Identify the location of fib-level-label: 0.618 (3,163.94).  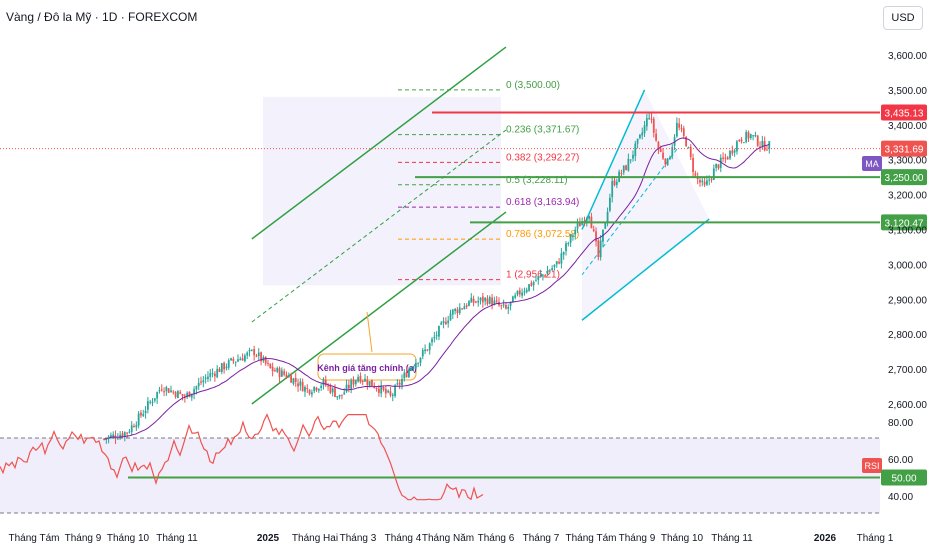
(542, 202).